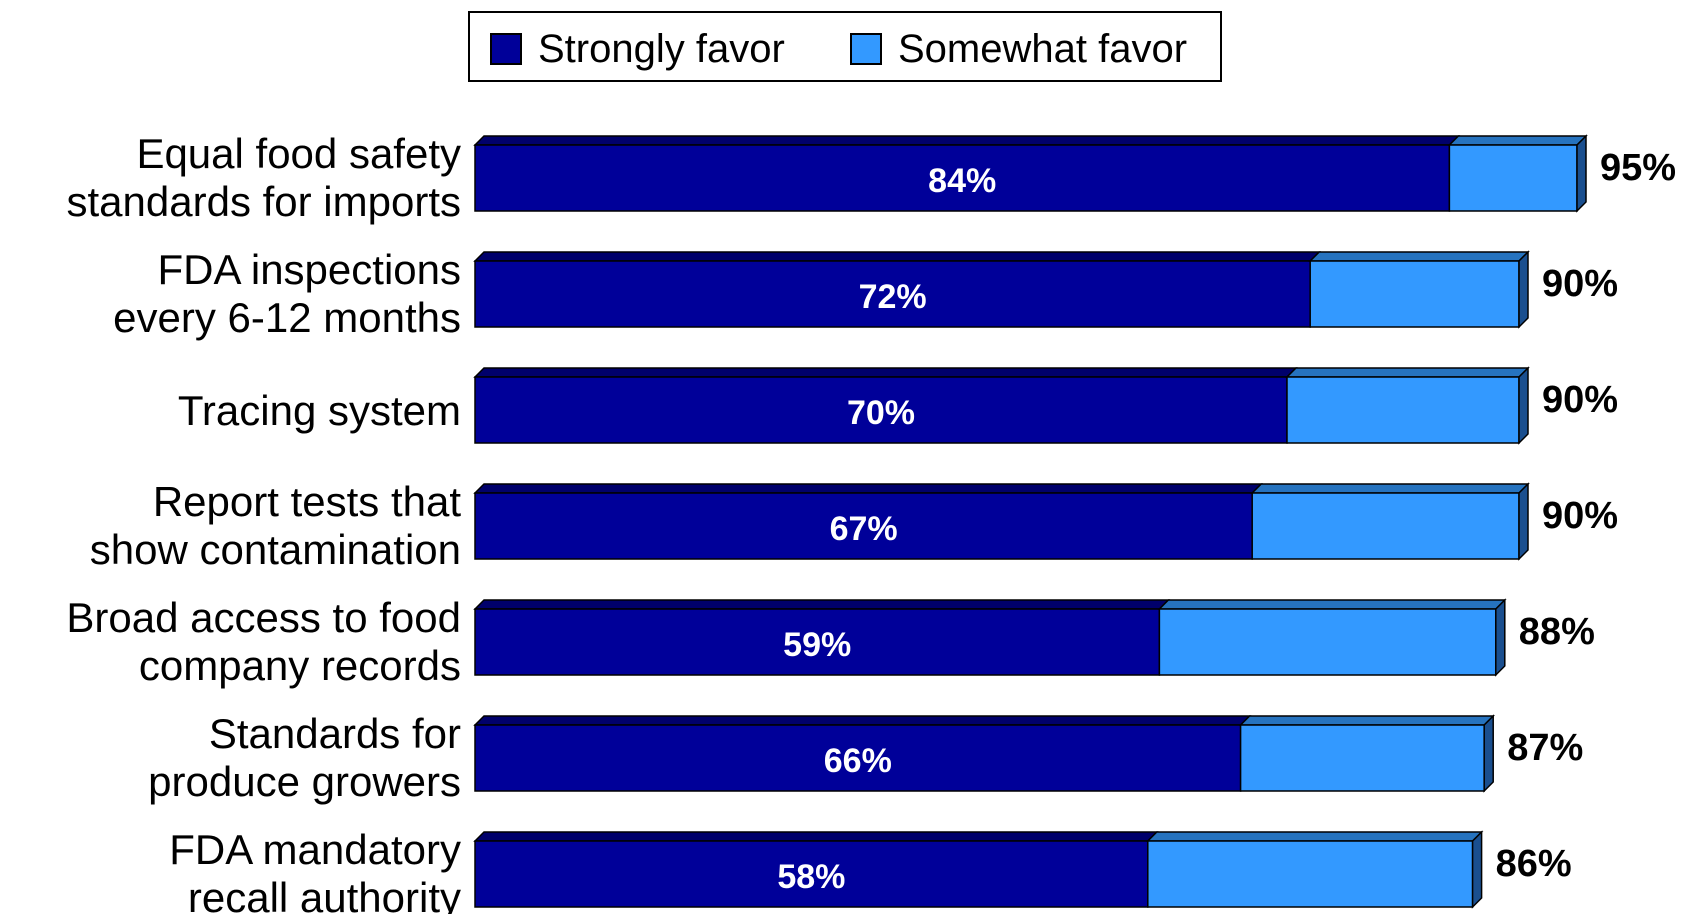  Describe the element at coordinates (1580, 284) in the screenshot. I see `total-label-1: 90%` at that location.